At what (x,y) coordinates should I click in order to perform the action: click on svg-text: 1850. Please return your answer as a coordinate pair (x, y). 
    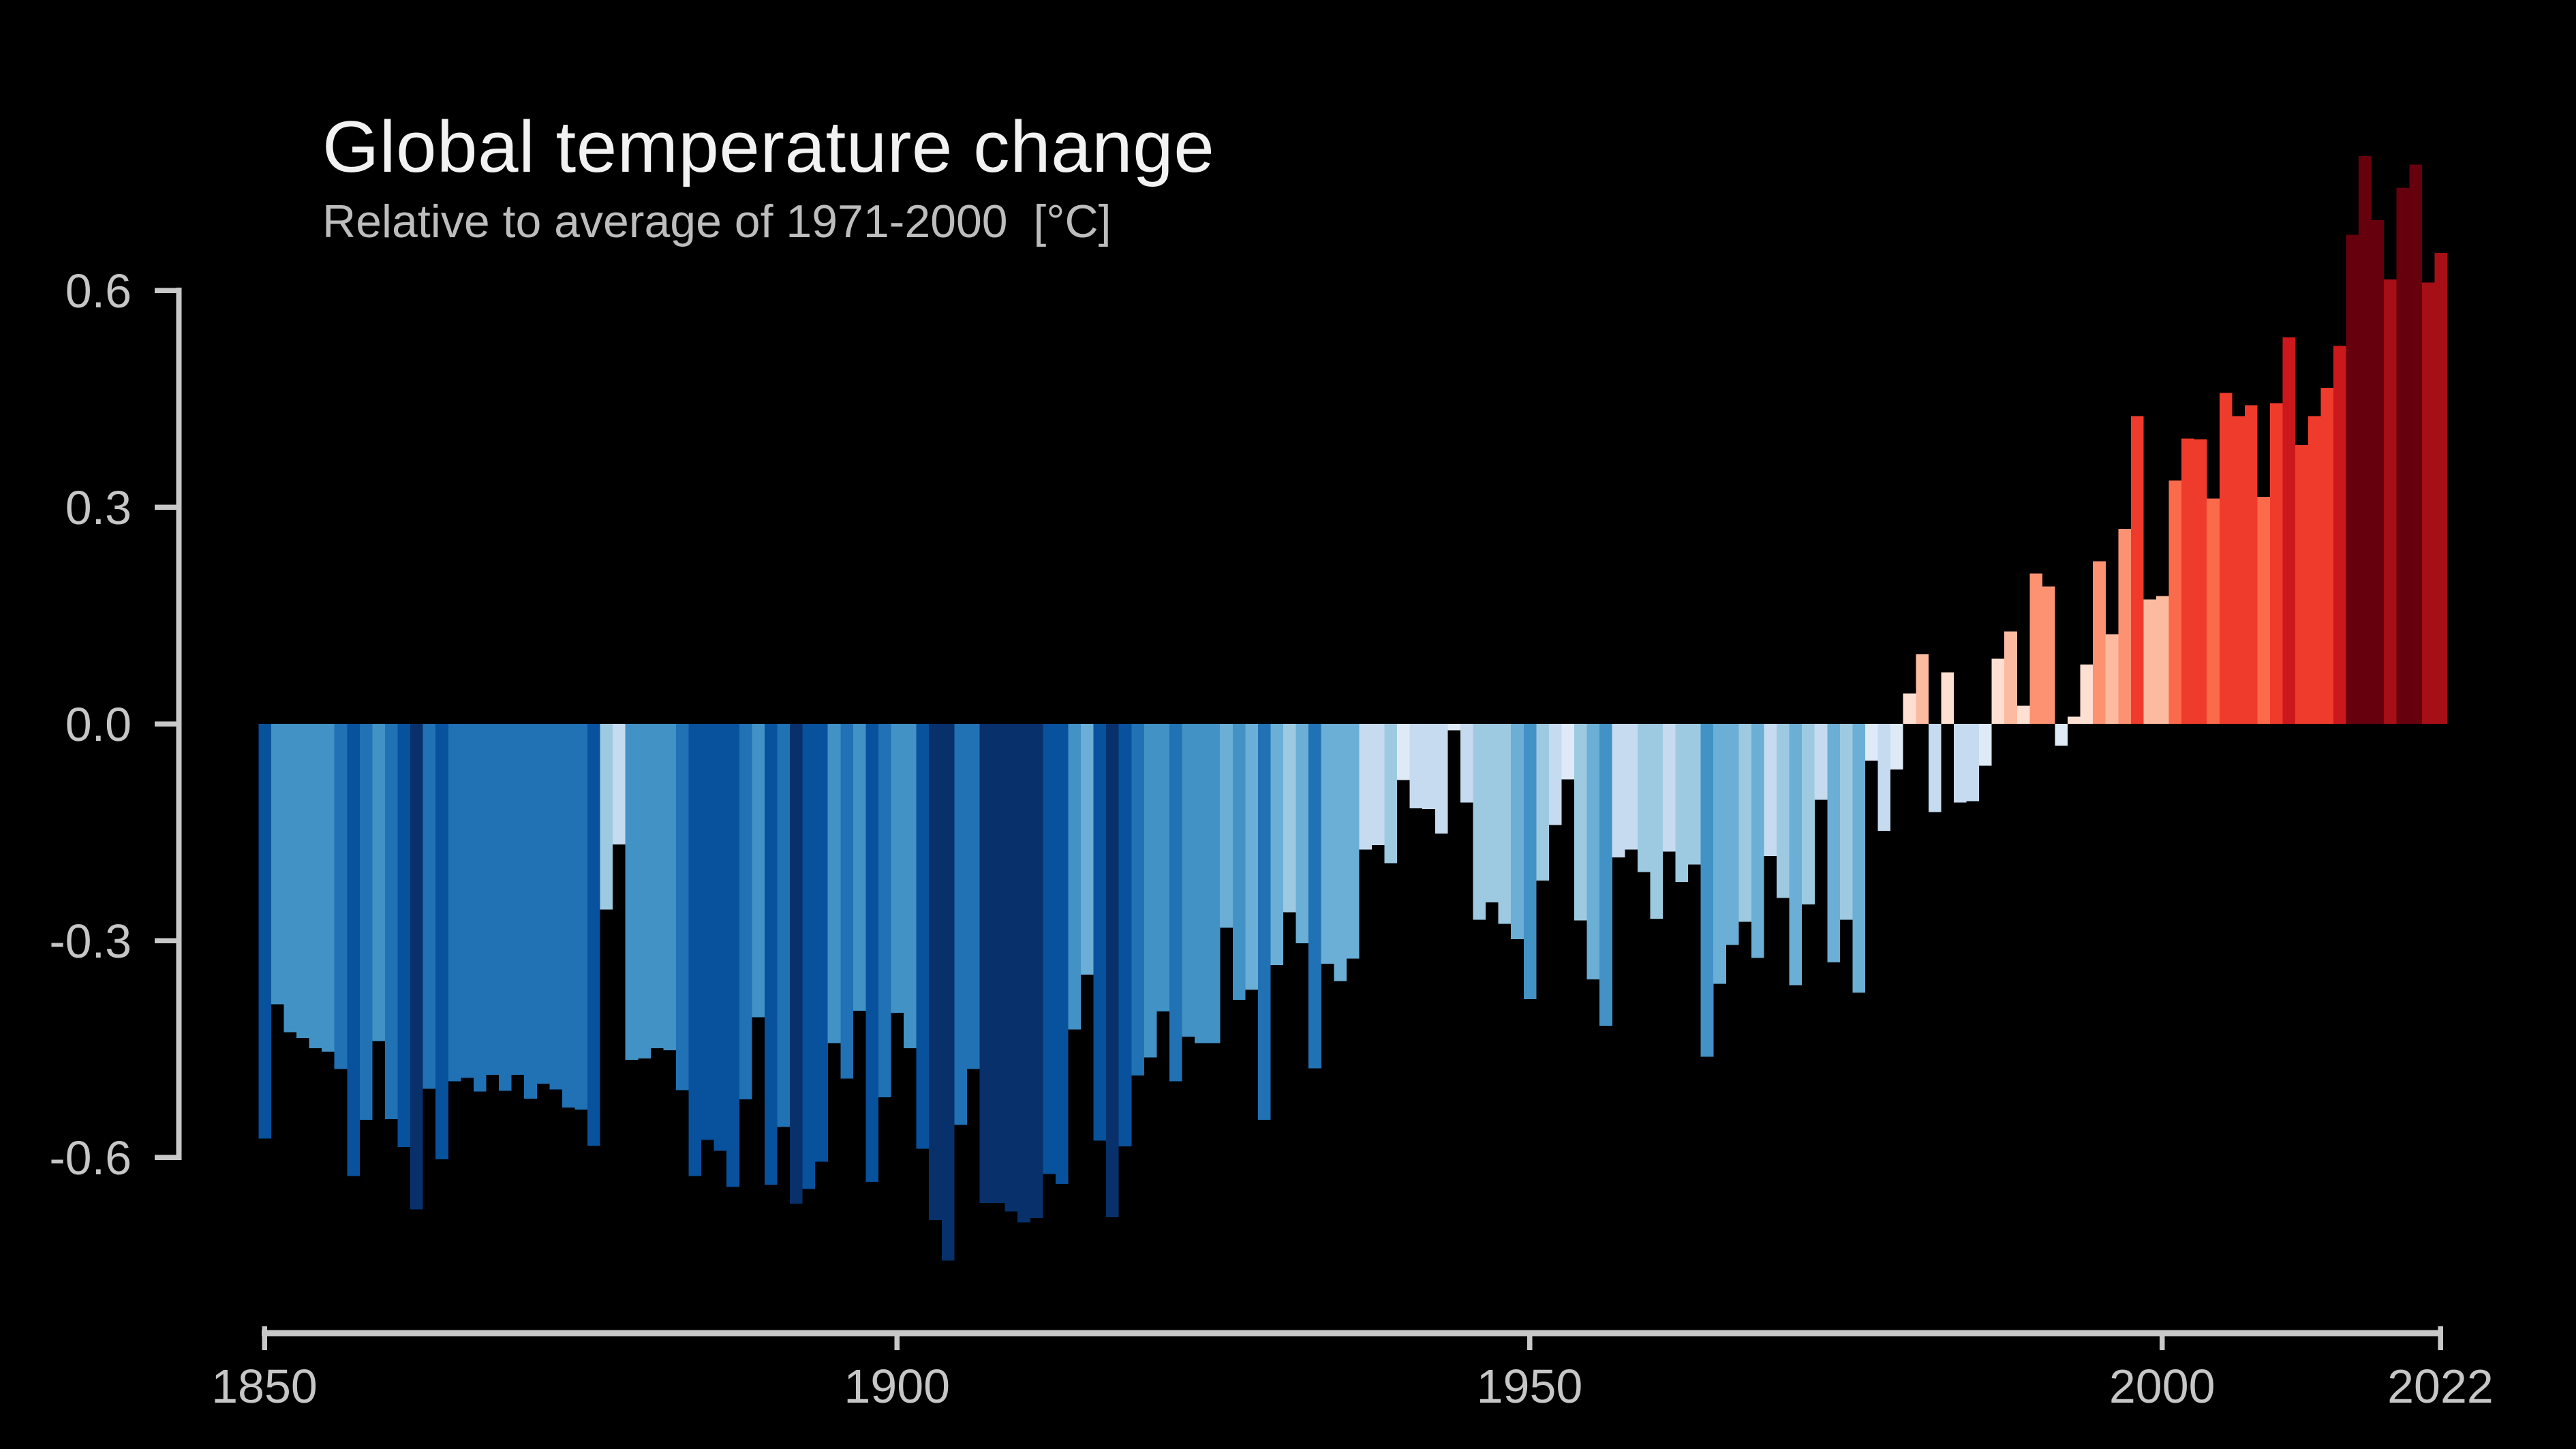
    Looking at the image, I should click on (264, 1387).